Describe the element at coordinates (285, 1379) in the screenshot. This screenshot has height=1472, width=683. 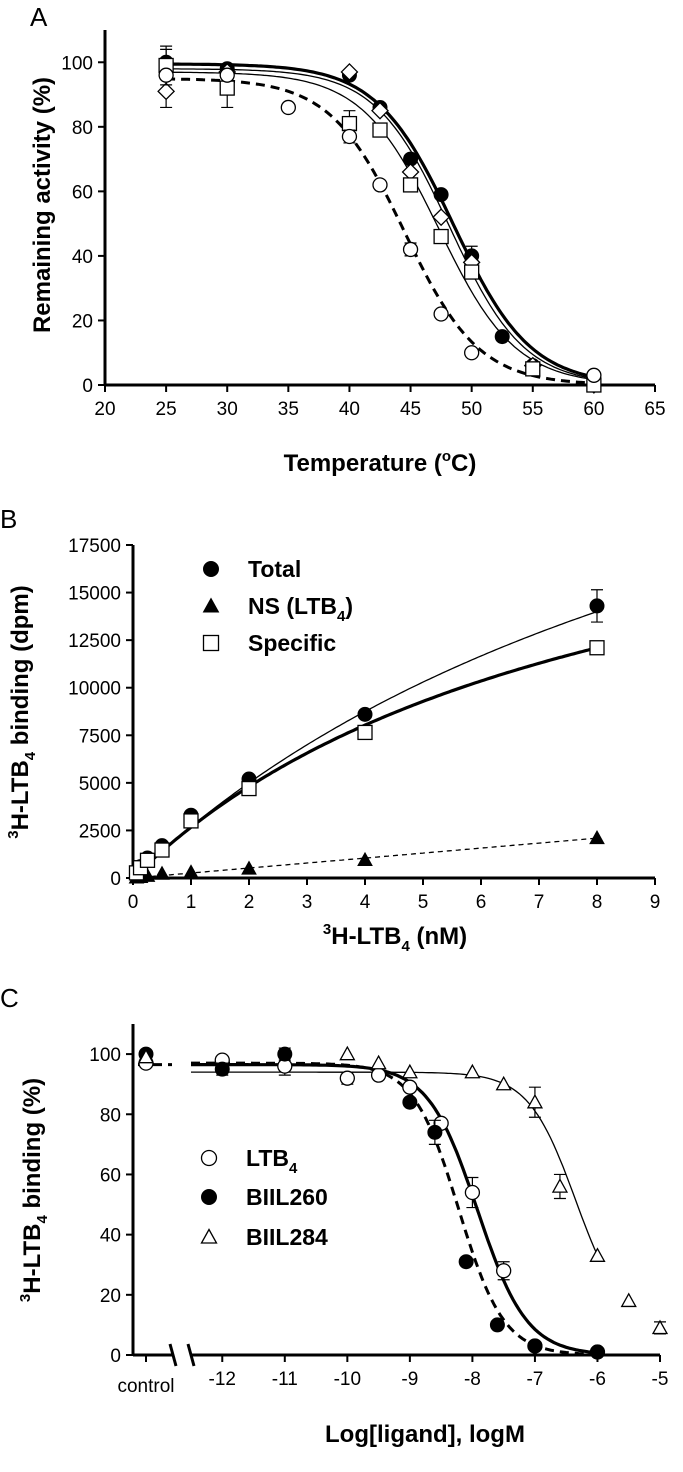
I see `panel-c-x-tick-label: -11` at that location.